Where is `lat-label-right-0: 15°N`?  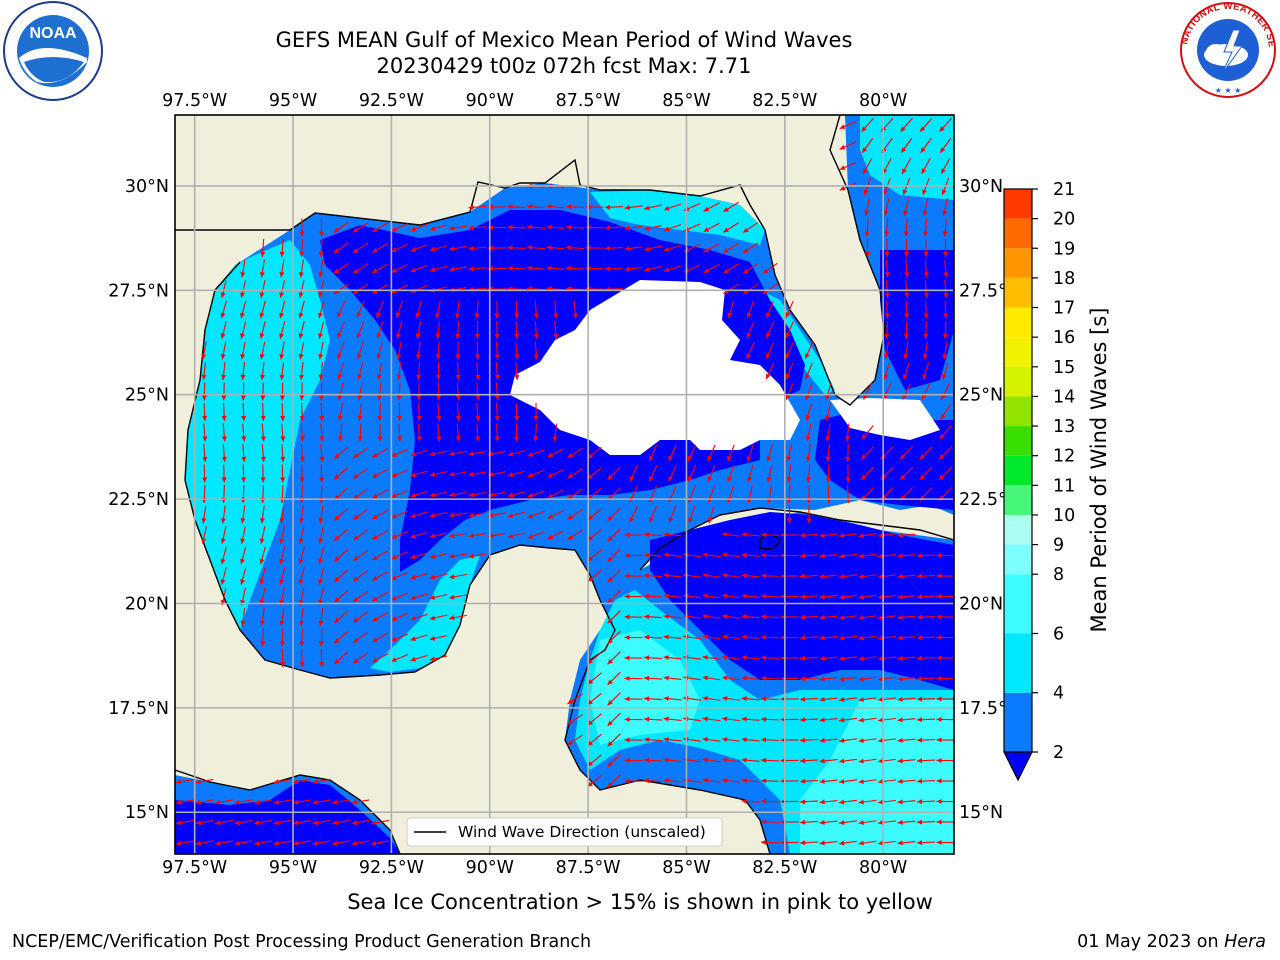
lat-label-right-0: 15°N is located at coordinates (981, 813).